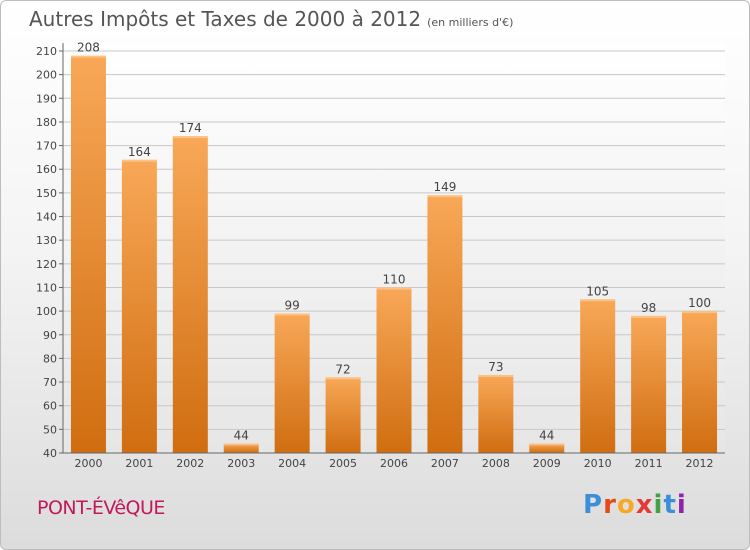 This screenshot has width=750, height=550. What do you see at coordinates (610, 505) in the screenshot?
I see `logo-letter: r` at bounding box center [610, 505].